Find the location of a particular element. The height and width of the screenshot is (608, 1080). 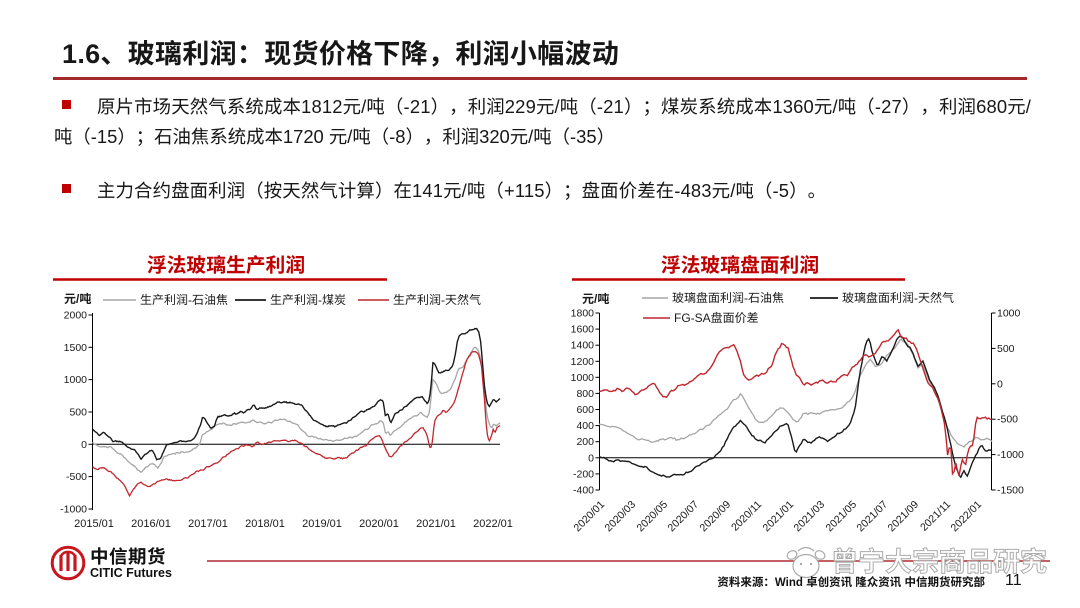

svg-text: 2018/01 is located at coordinates (265, 524).